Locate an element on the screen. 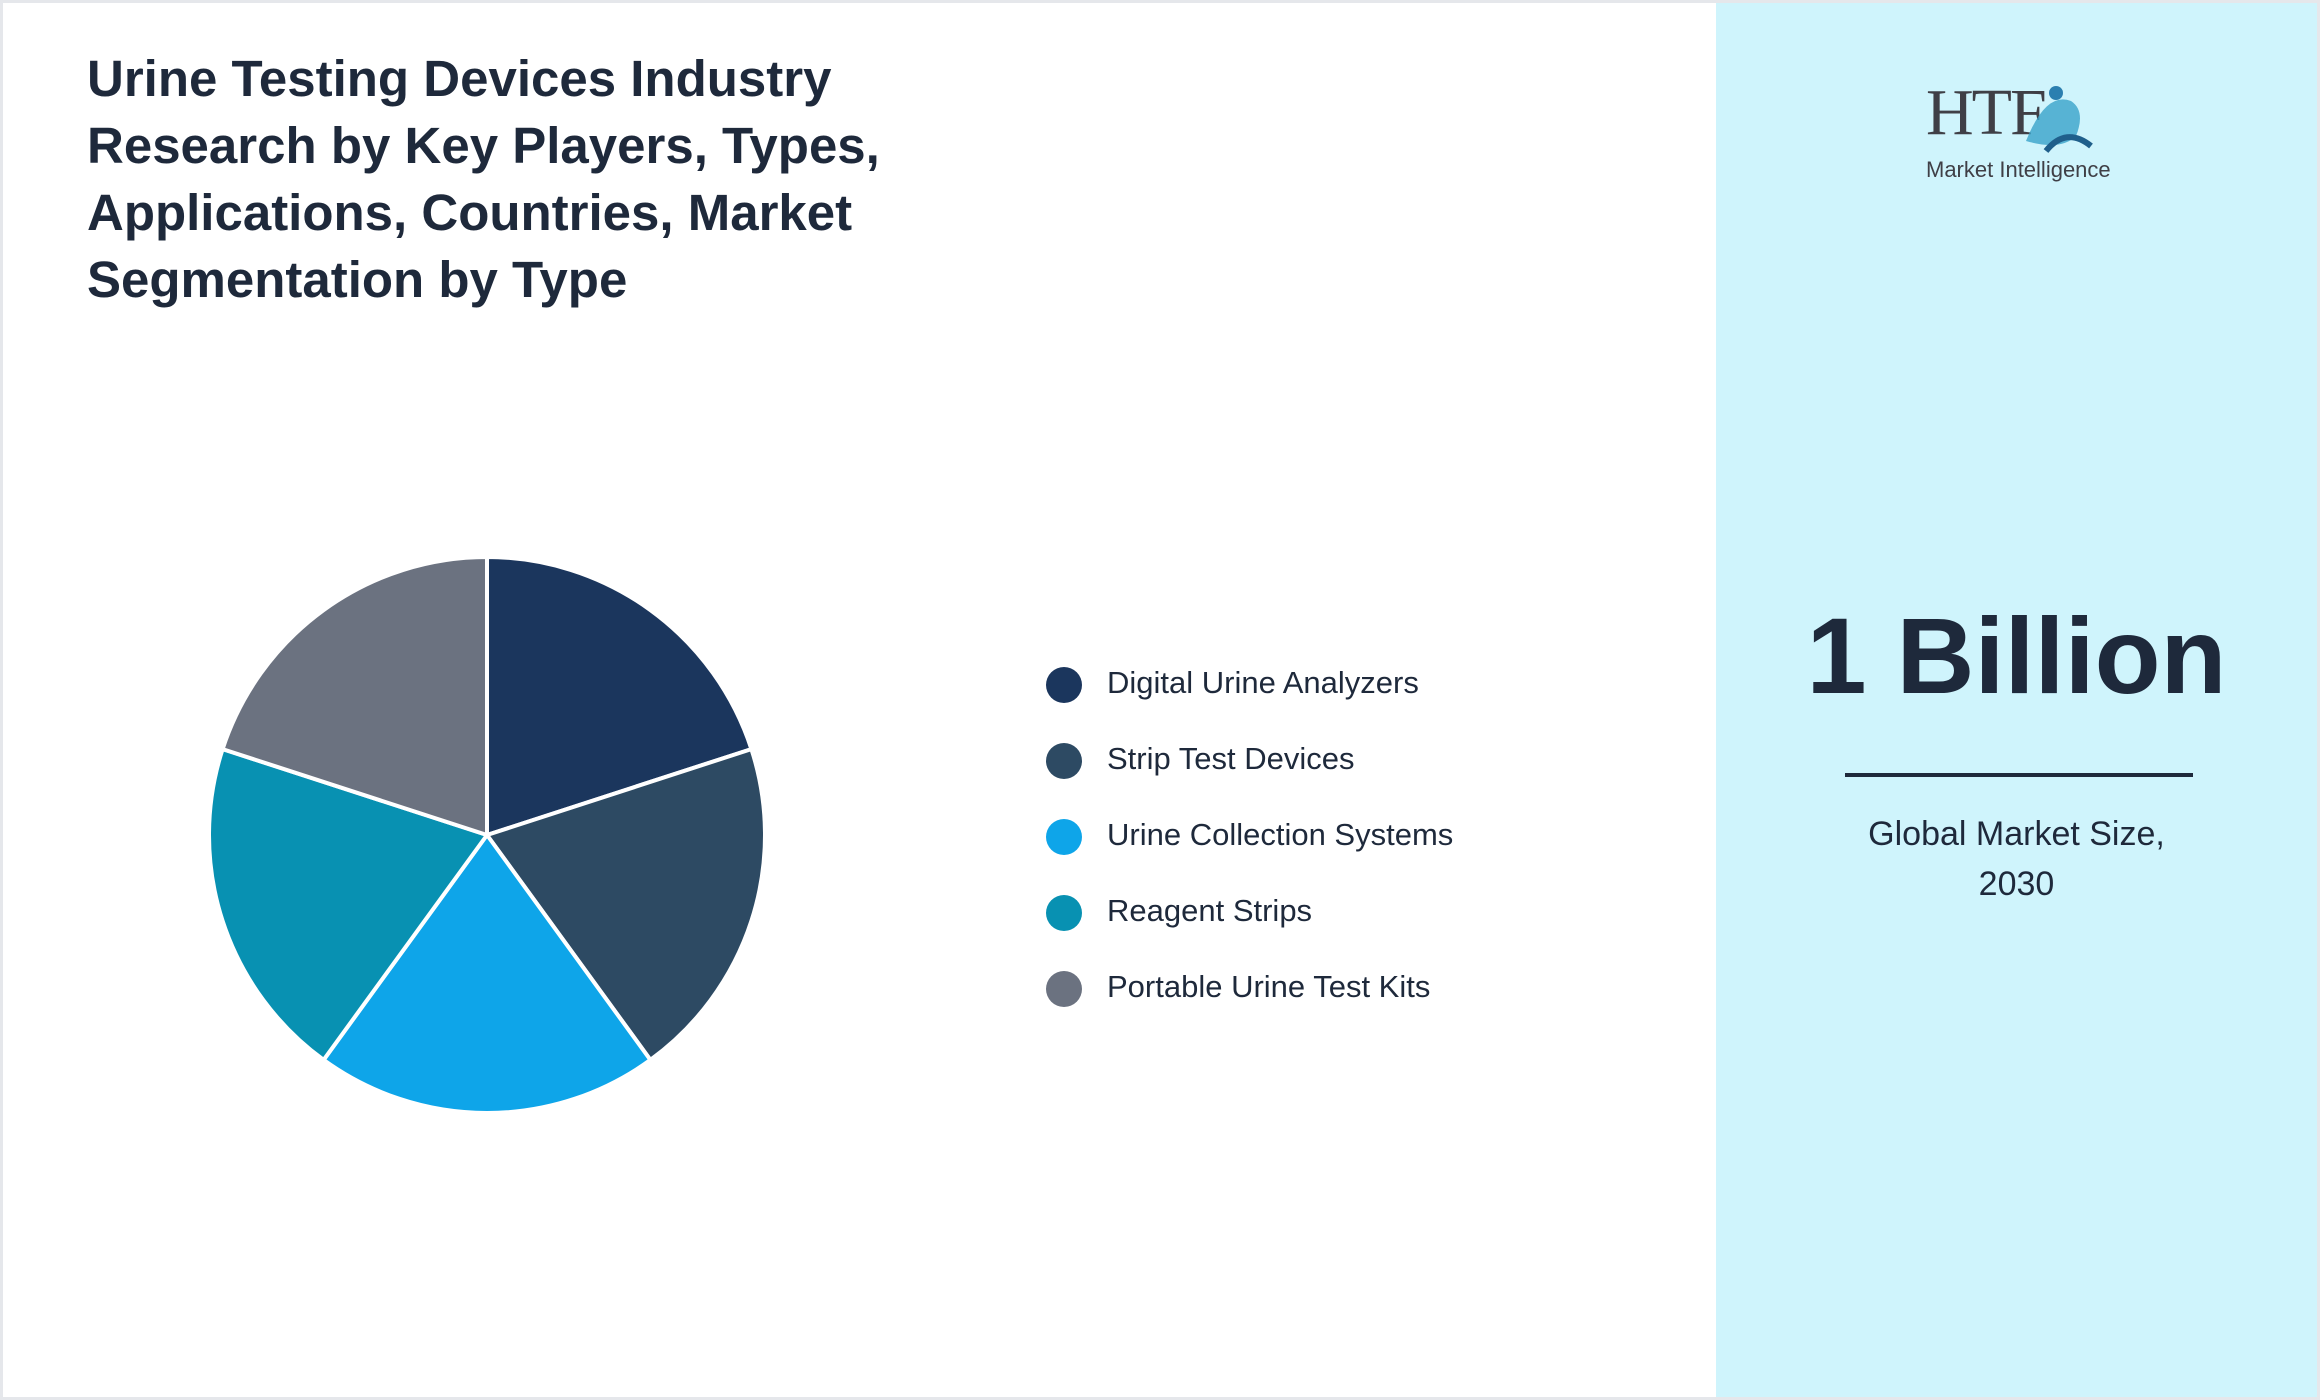 Image resolution: width=2320 pixels, height=1400 pixels. market-size-label: Global Market Size, 2030 is located at coordinates (2016, 859).